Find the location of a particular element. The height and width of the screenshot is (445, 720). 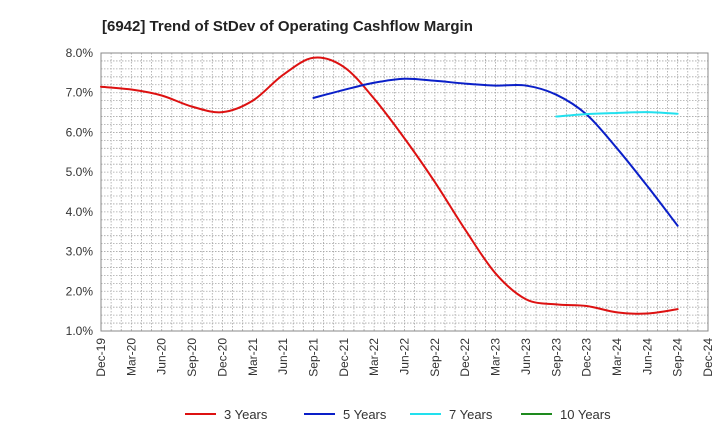

y-tick-label: 2.0% is located at coordinates (80, 291).